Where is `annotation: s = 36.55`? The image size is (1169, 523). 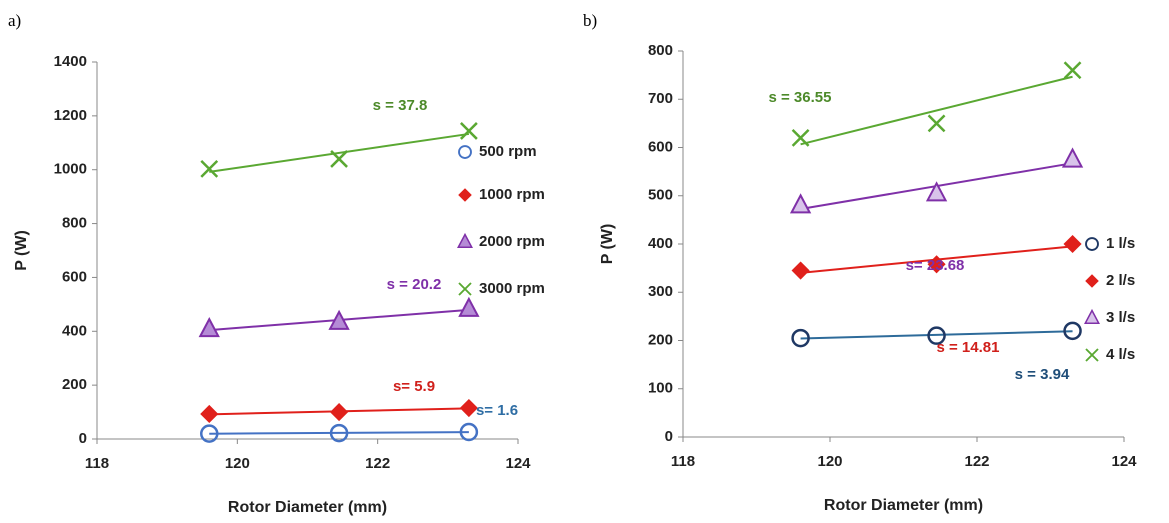
annotation: s = 36.55 is located at coordinates (800, 97).